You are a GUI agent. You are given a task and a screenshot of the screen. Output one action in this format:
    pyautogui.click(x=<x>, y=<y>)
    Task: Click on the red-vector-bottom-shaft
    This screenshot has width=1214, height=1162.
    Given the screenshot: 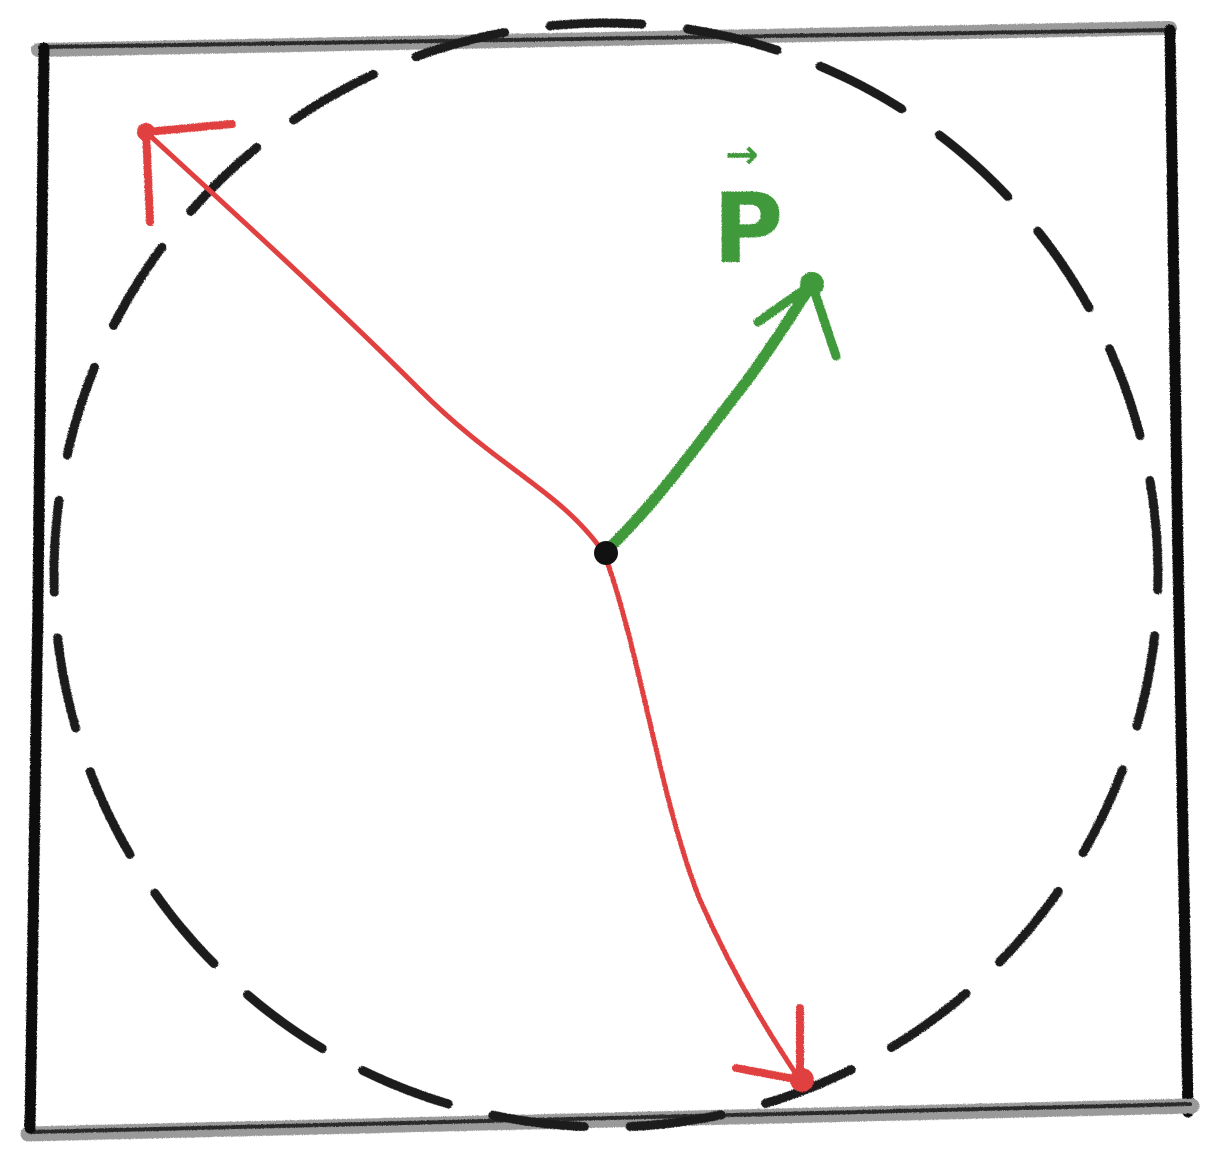 What is the action you would take?
    pyautogui.click(x=702, y=816)
    